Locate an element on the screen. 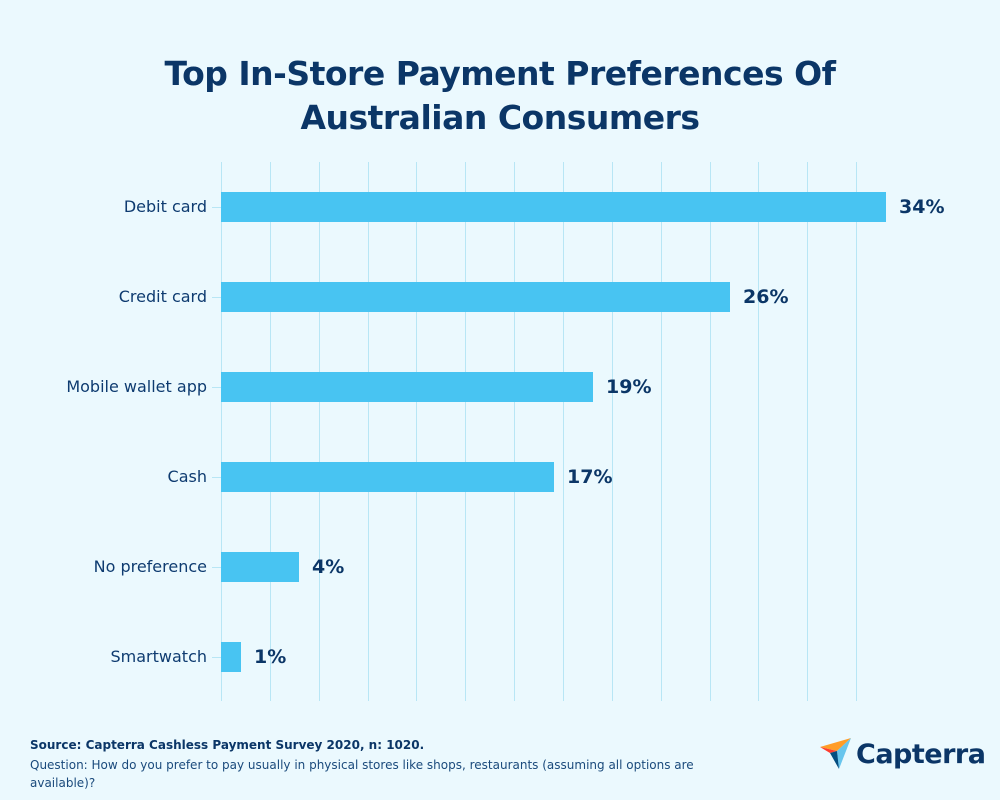 This screenshot has height=800, width=1000. value-label: 1% is located at coordinates (270, 657).